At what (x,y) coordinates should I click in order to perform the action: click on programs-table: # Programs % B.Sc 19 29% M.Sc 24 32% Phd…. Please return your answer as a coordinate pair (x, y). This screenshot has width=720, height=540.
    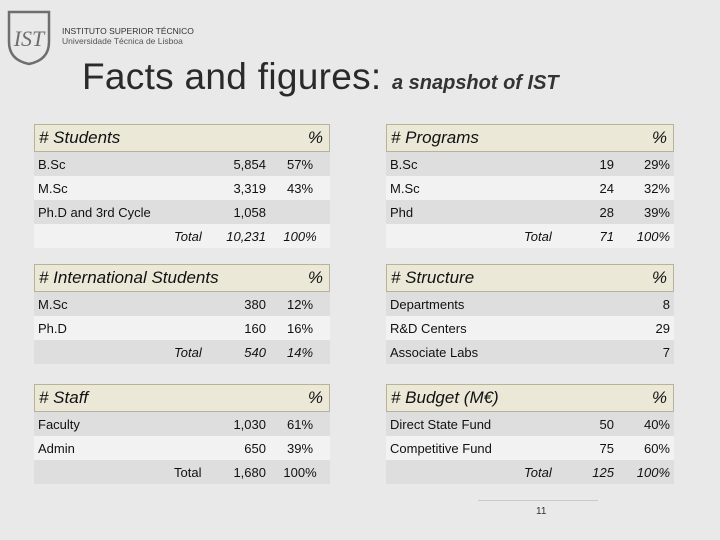
    Looking at the image, I should click on (530, 186).